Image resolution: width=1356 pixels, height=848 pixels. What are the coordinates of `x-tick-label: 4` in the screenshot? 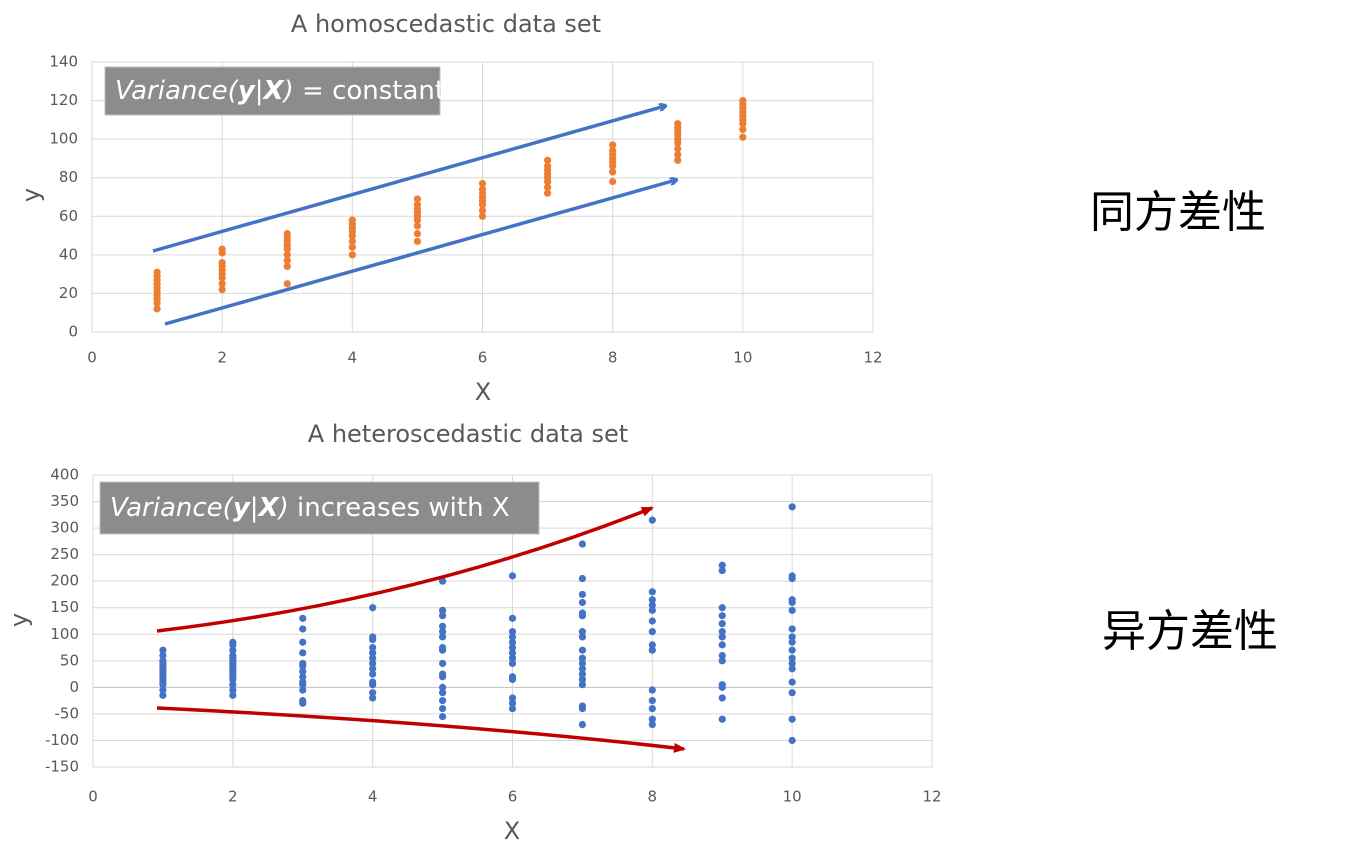 It's located at (353, 358).